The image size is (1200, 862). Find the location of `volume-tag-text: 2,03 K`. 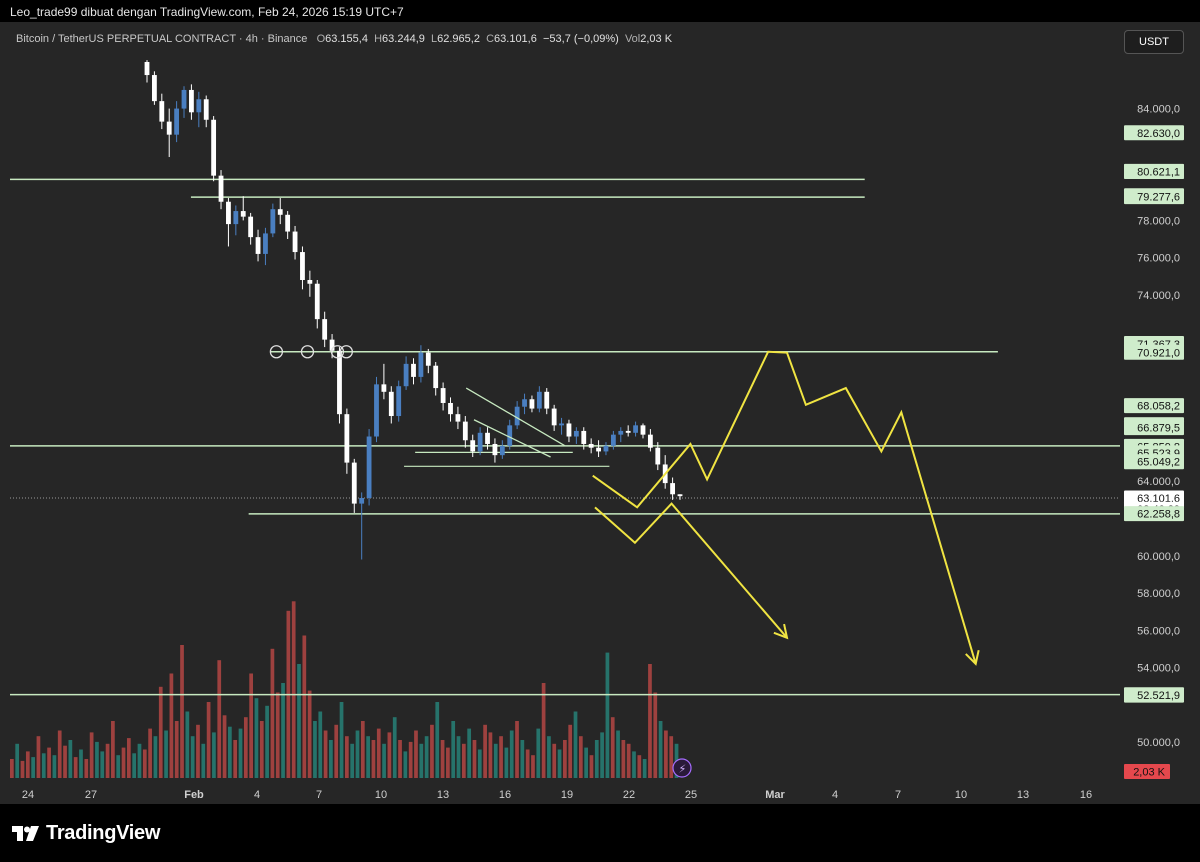

volume-tag-text: 2,03 K is located at coordinates (1149, 773).